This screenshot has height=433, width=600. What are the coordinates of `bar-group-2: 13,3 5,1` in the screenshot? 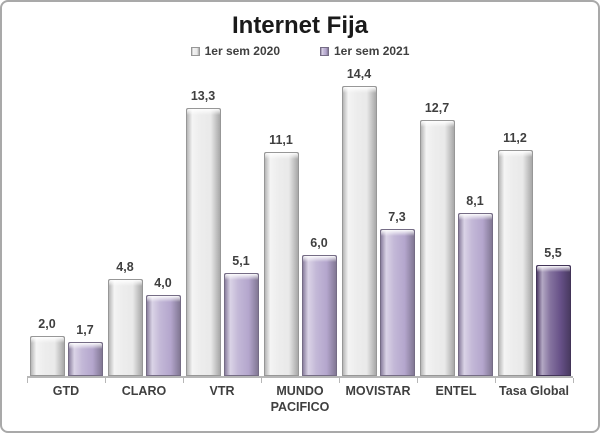 It's located at (222, 232).